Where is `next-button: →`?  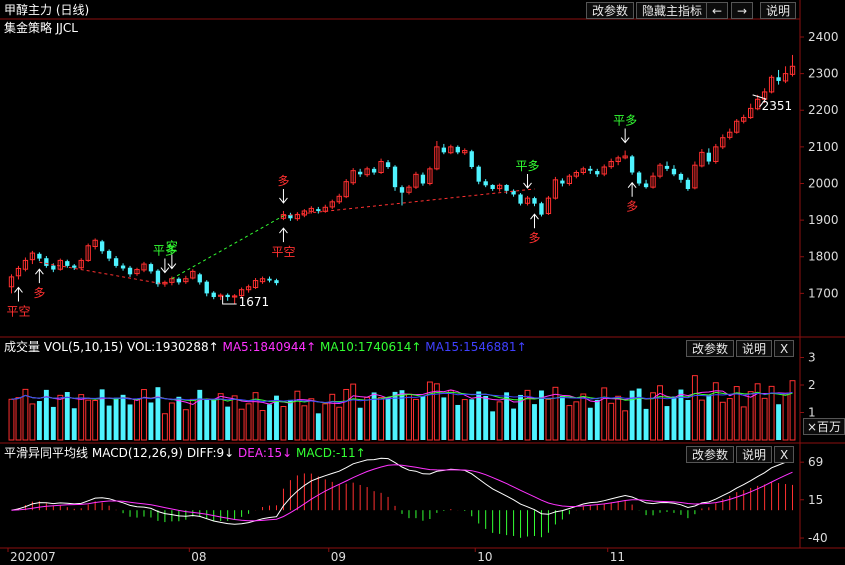 next-button: → is located at coordinates (742, 10).